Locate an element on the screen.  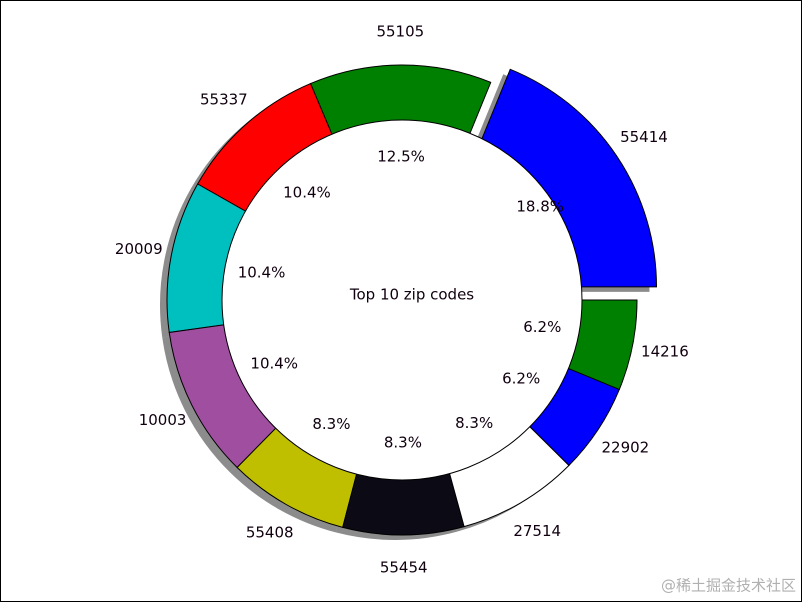
percent-label: 18.8% is located at coordinates (540, 207).